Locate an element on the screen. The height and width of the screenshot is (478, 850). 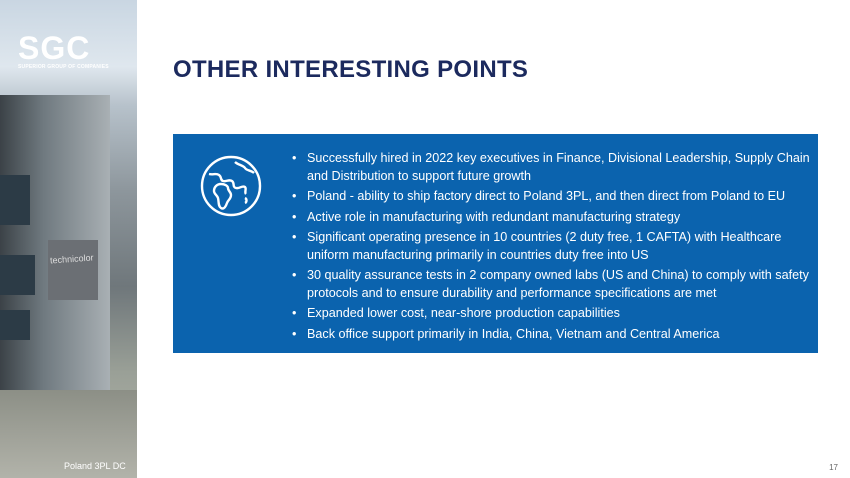
page-title: OTHER INTERESTING POINTS is located at coordinates (351, 69).